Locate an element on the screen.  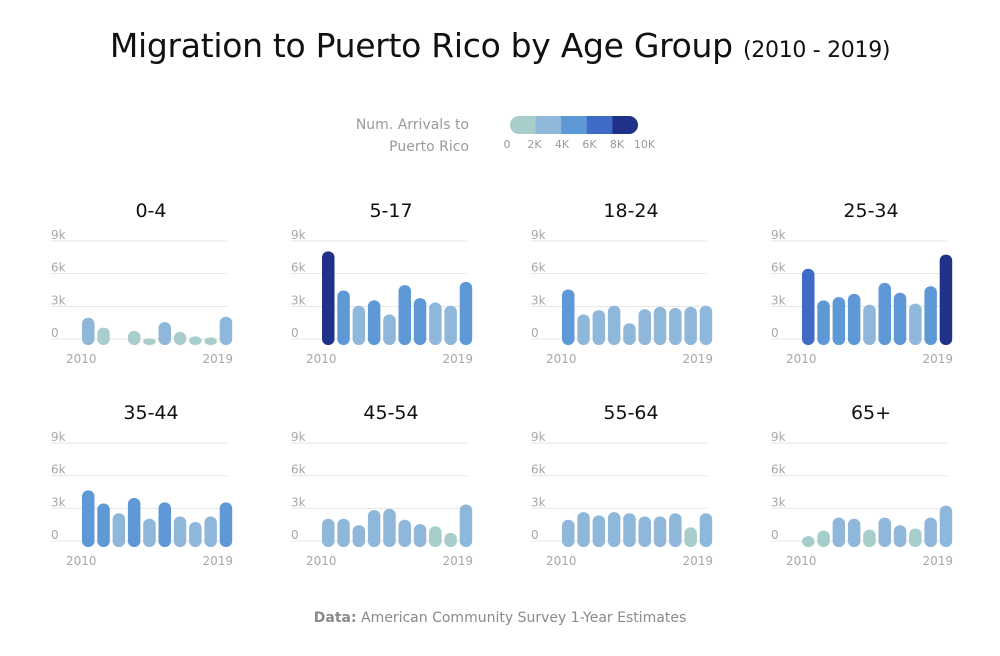
legend-tick-label: 4K is located at coordinates (562, 144).